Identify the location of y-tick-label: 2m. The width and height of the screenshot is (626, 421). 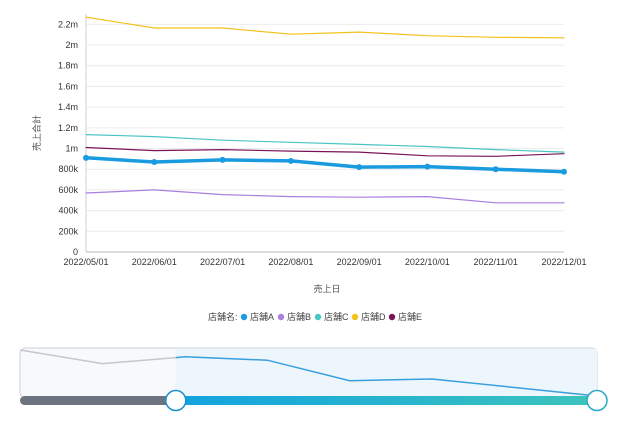
(71, 45).